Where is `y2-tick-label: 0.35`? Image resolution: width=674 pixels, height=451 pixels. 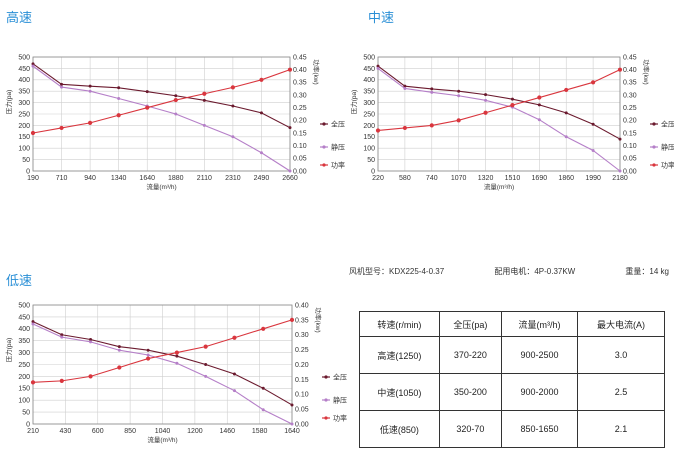 y2-tick-label: 0.35 is located at coordinates (300, 83).